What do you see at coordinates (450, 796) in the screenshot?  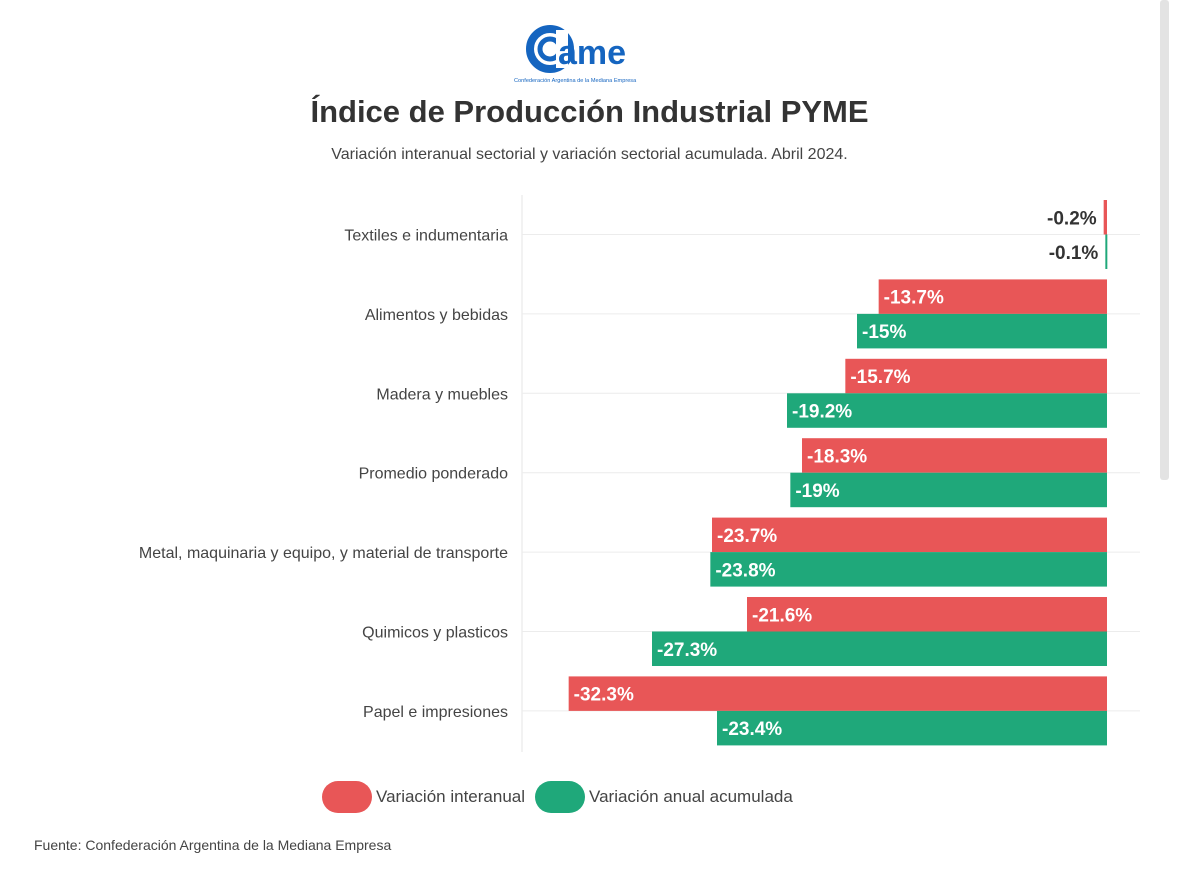 I see `legend-label-interanual: Variación interanual` at bounding box center [450, 796].